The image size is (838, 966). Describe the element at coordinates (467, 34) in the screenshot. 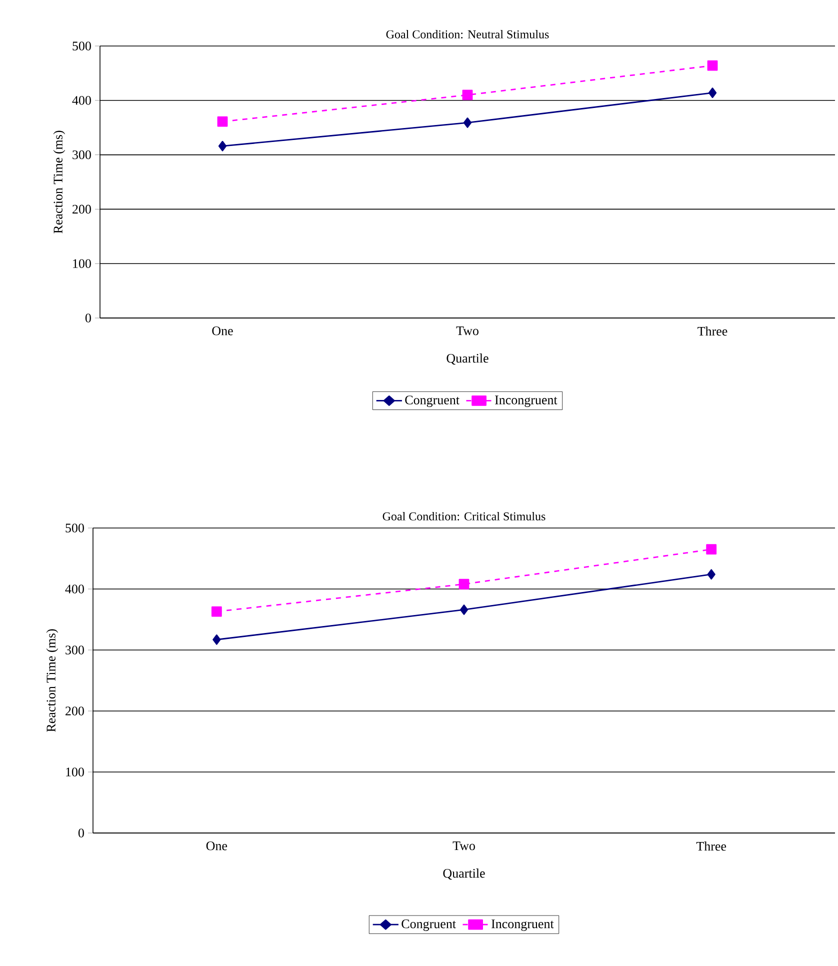

I see `chart-title: Goal Condition: Neutral Stimulus` at that location.